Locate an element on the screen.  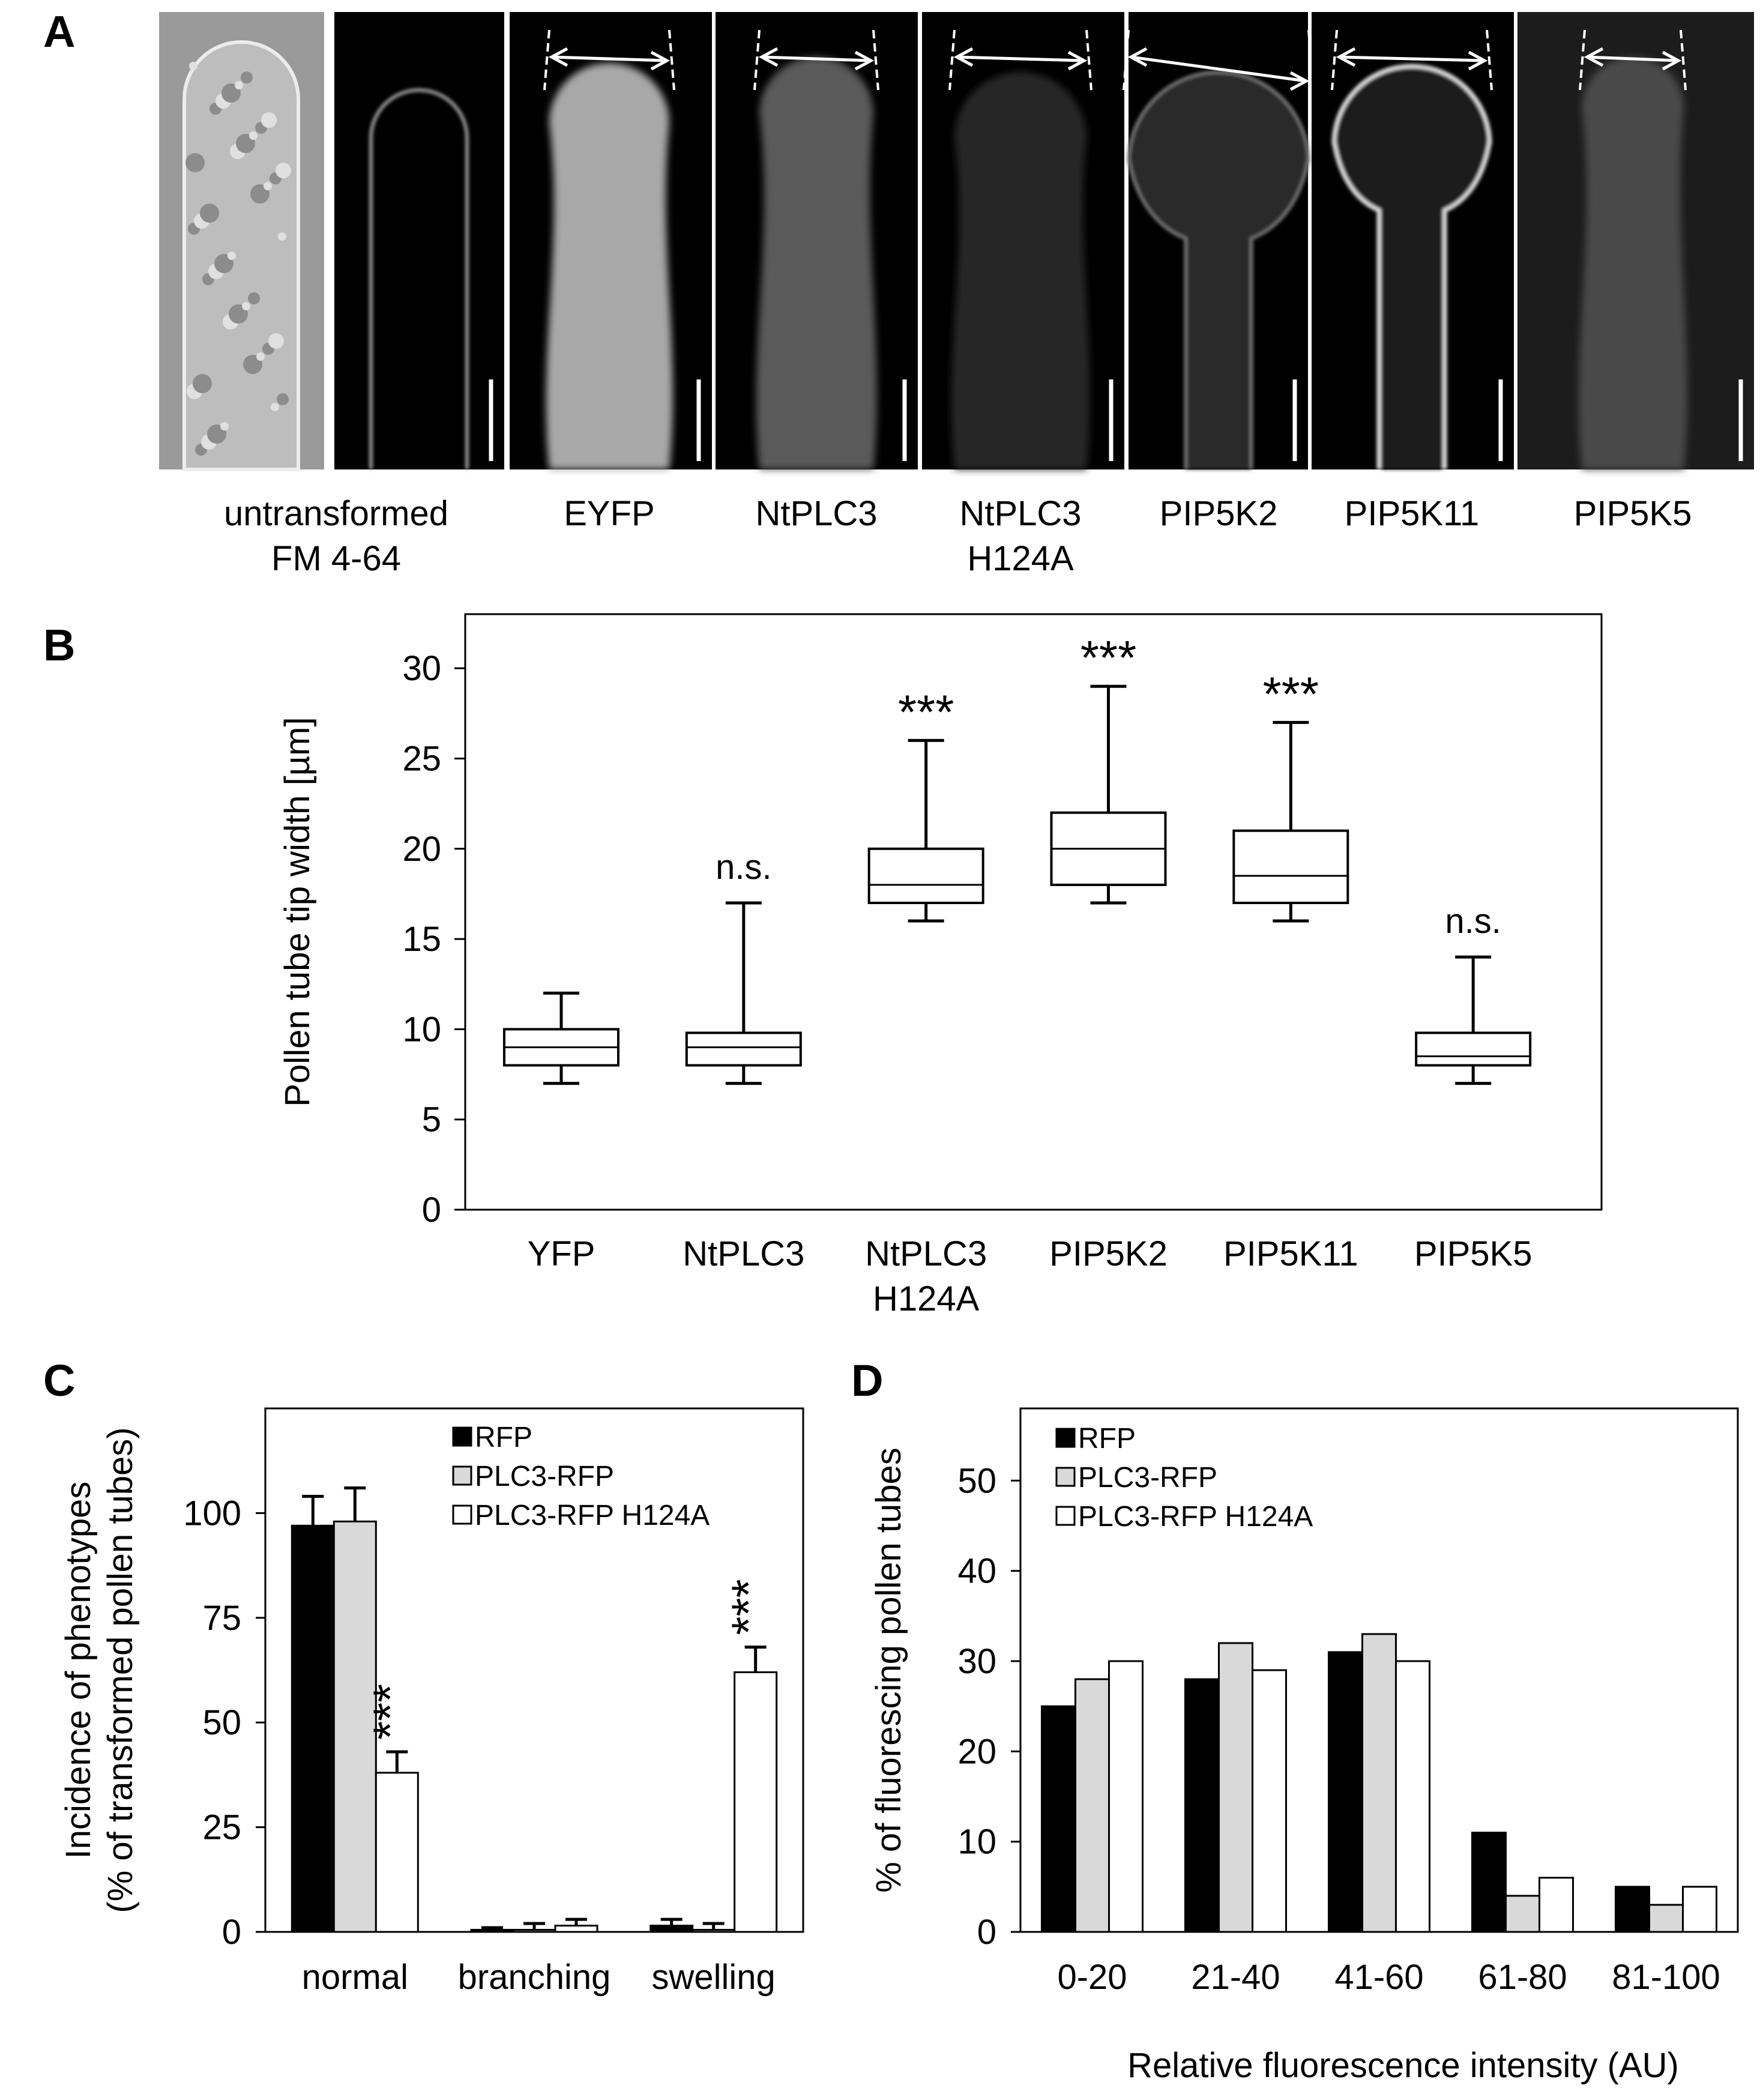
legend-label: RFP is located at coordinates (1107, 1439).